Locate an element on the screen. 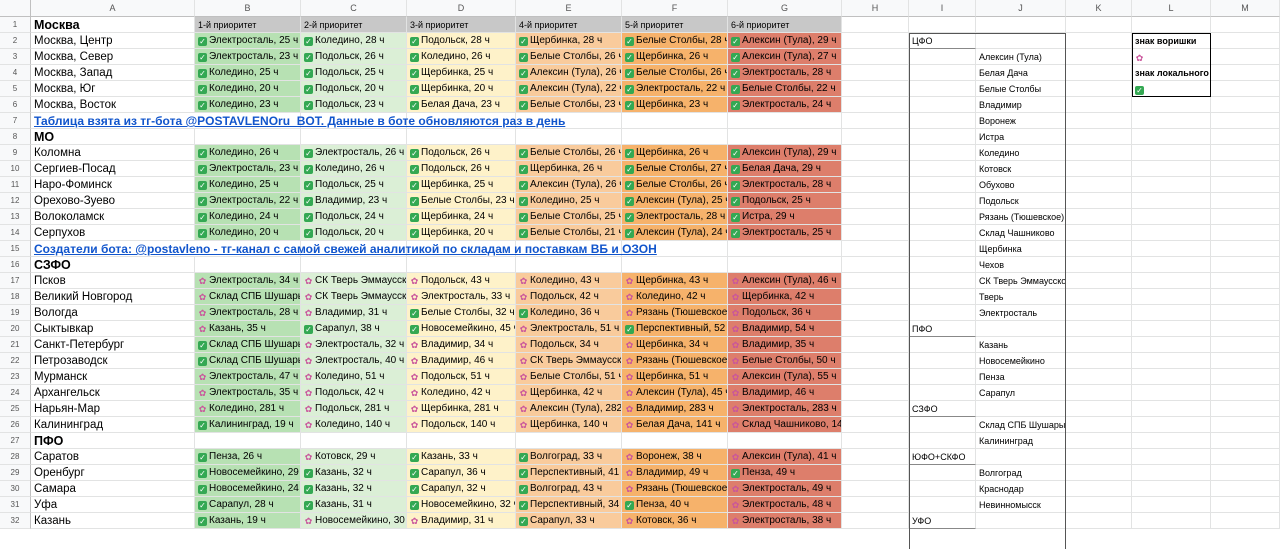 Image resolution: width=1280 pixels, height=549 pixels. section-title: МО is located at coordinates (113, 137).